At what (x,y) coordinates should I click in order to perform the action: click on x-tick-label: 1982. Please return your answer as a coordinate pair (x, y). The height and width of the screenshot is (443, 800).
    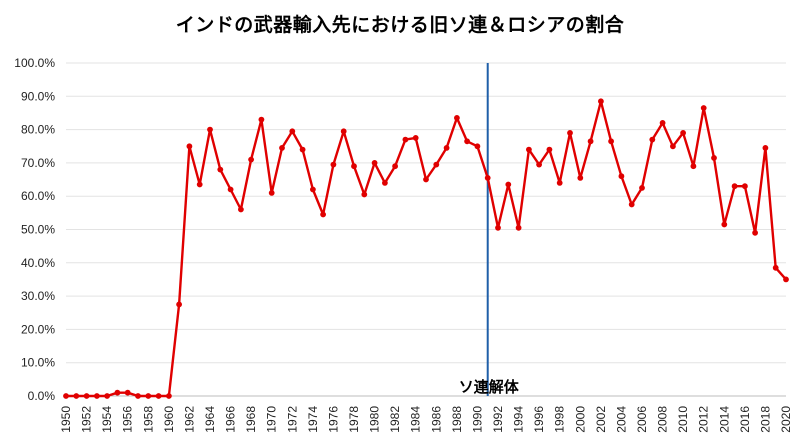
    Looking at the image, I should click on (395, 419).